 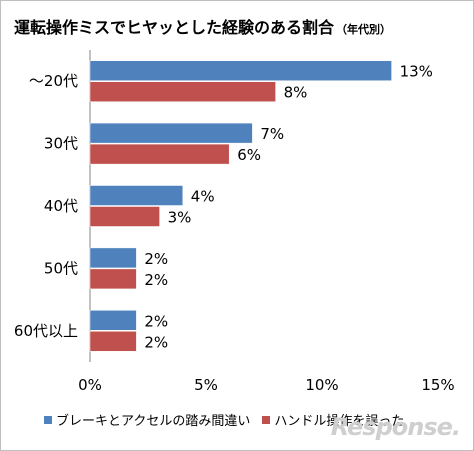 I want to click on data-label-0-4: 2%, so click(x=156, y=321).